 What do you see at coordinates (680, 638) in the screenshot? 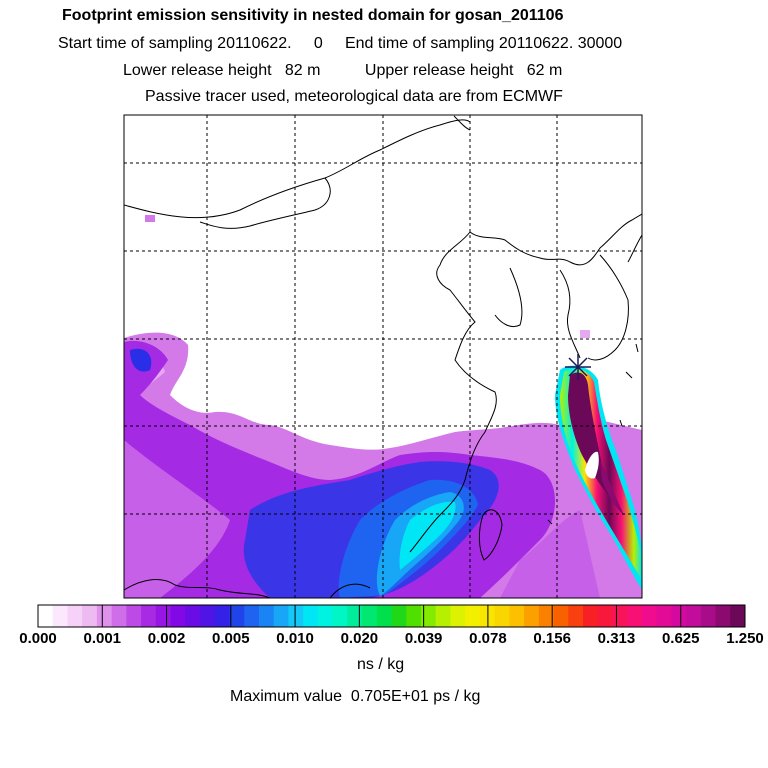
I see `colorbar-tick-label: 0.625` at bounding box center [680, 638].